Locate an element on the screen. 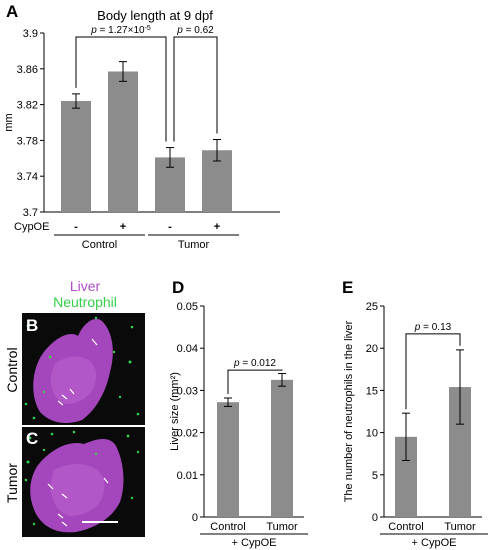 The height and width of the screenshot is (550, 495). panel-letter-a: A is located at coordinates (12, 11).